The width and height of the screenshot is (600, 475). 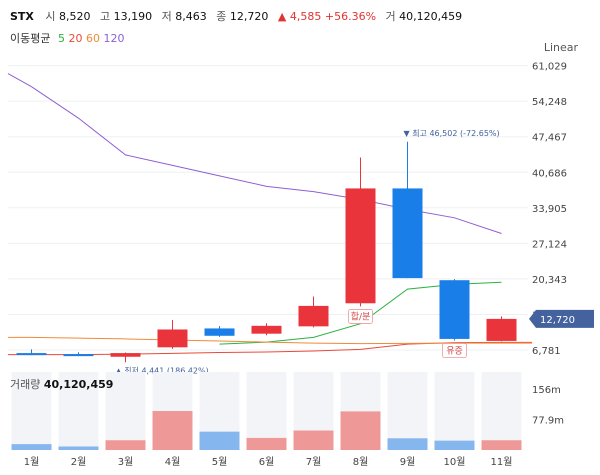 What do you see at coordinates (191, 16) in the screenshot?
I see `low-value: 8,463` at bounding box center [191, 16].